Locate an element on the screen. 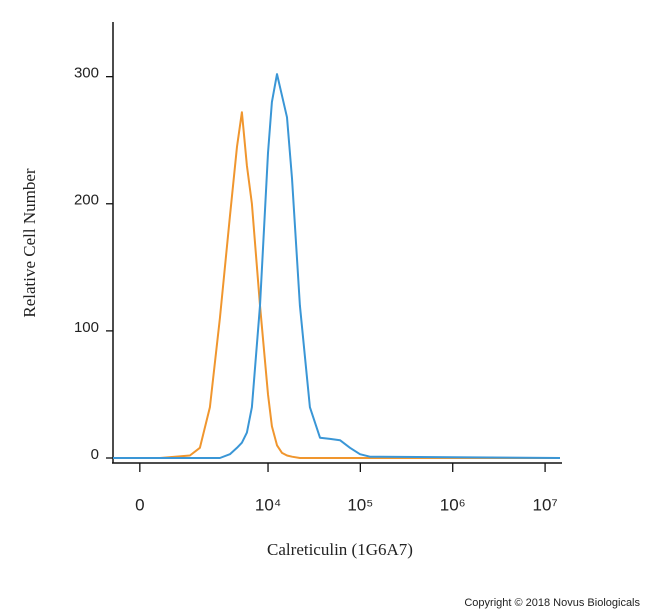 The width and height of the screenshot is (650, 614). y-tick-label: 300 is located at coordinates (86, 73).